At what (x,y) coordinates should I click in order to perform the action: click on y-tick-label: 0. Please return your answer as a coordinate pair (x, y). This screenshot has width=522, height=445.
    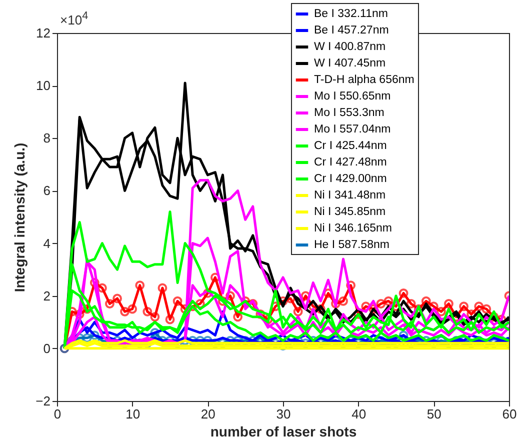
    Looking at the image, I should click on (46, 348).